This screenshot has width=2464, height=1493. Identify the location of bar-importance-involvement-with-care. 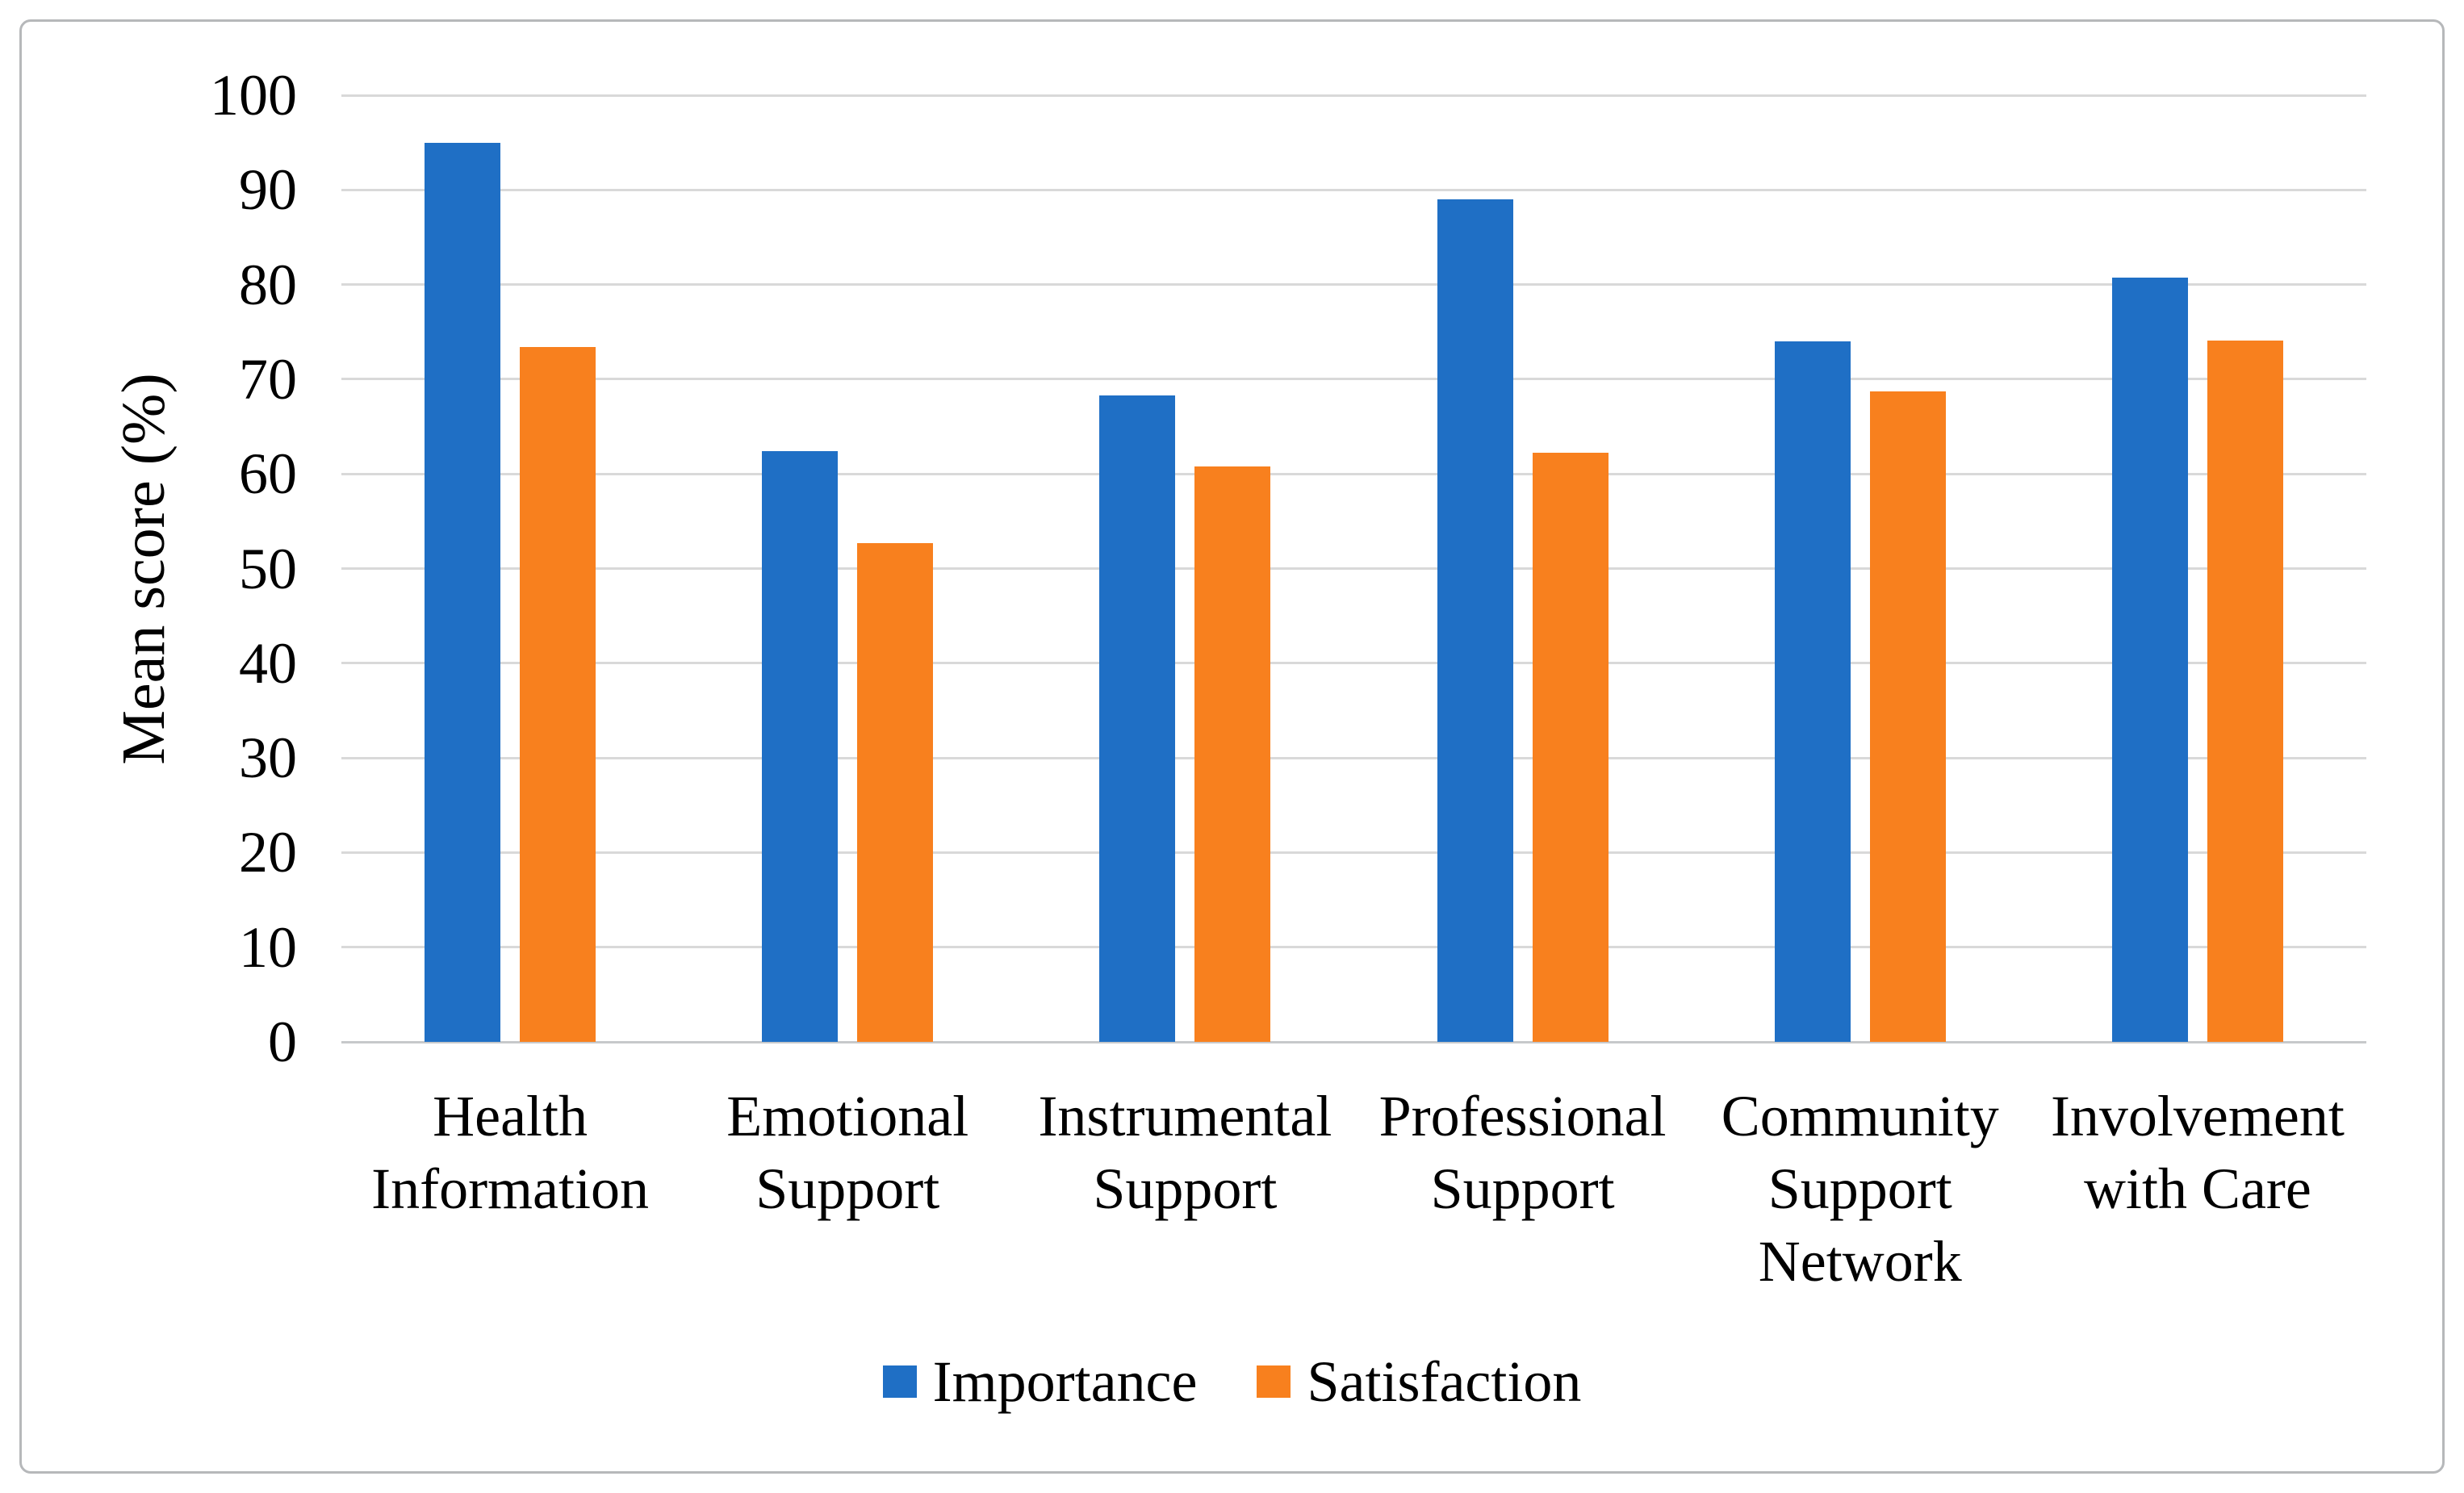
(2149, 660).